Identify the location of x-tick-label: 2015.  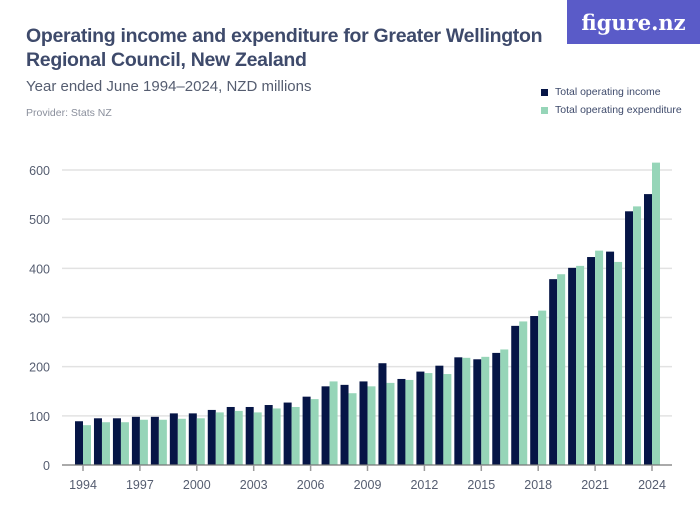
(481, 485).